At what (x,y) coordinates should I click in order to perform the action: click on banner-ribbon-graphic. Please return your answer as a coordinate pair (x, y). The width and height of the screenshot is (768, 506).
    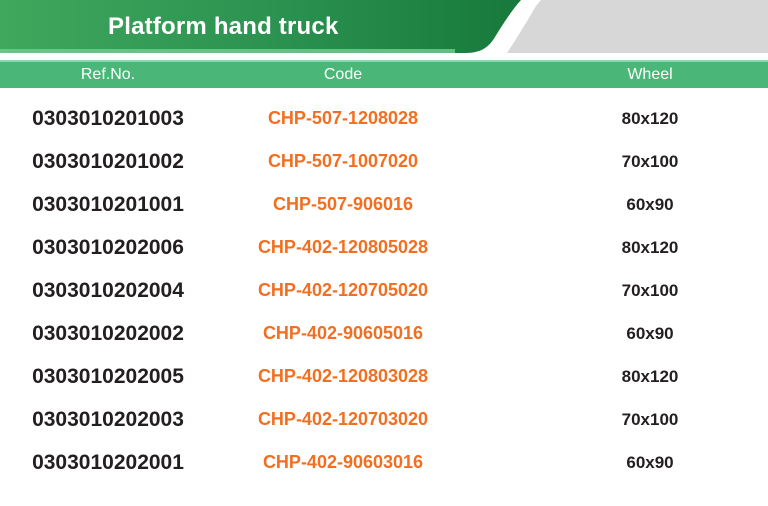
    Looking at the image, I should click on (384, 26).